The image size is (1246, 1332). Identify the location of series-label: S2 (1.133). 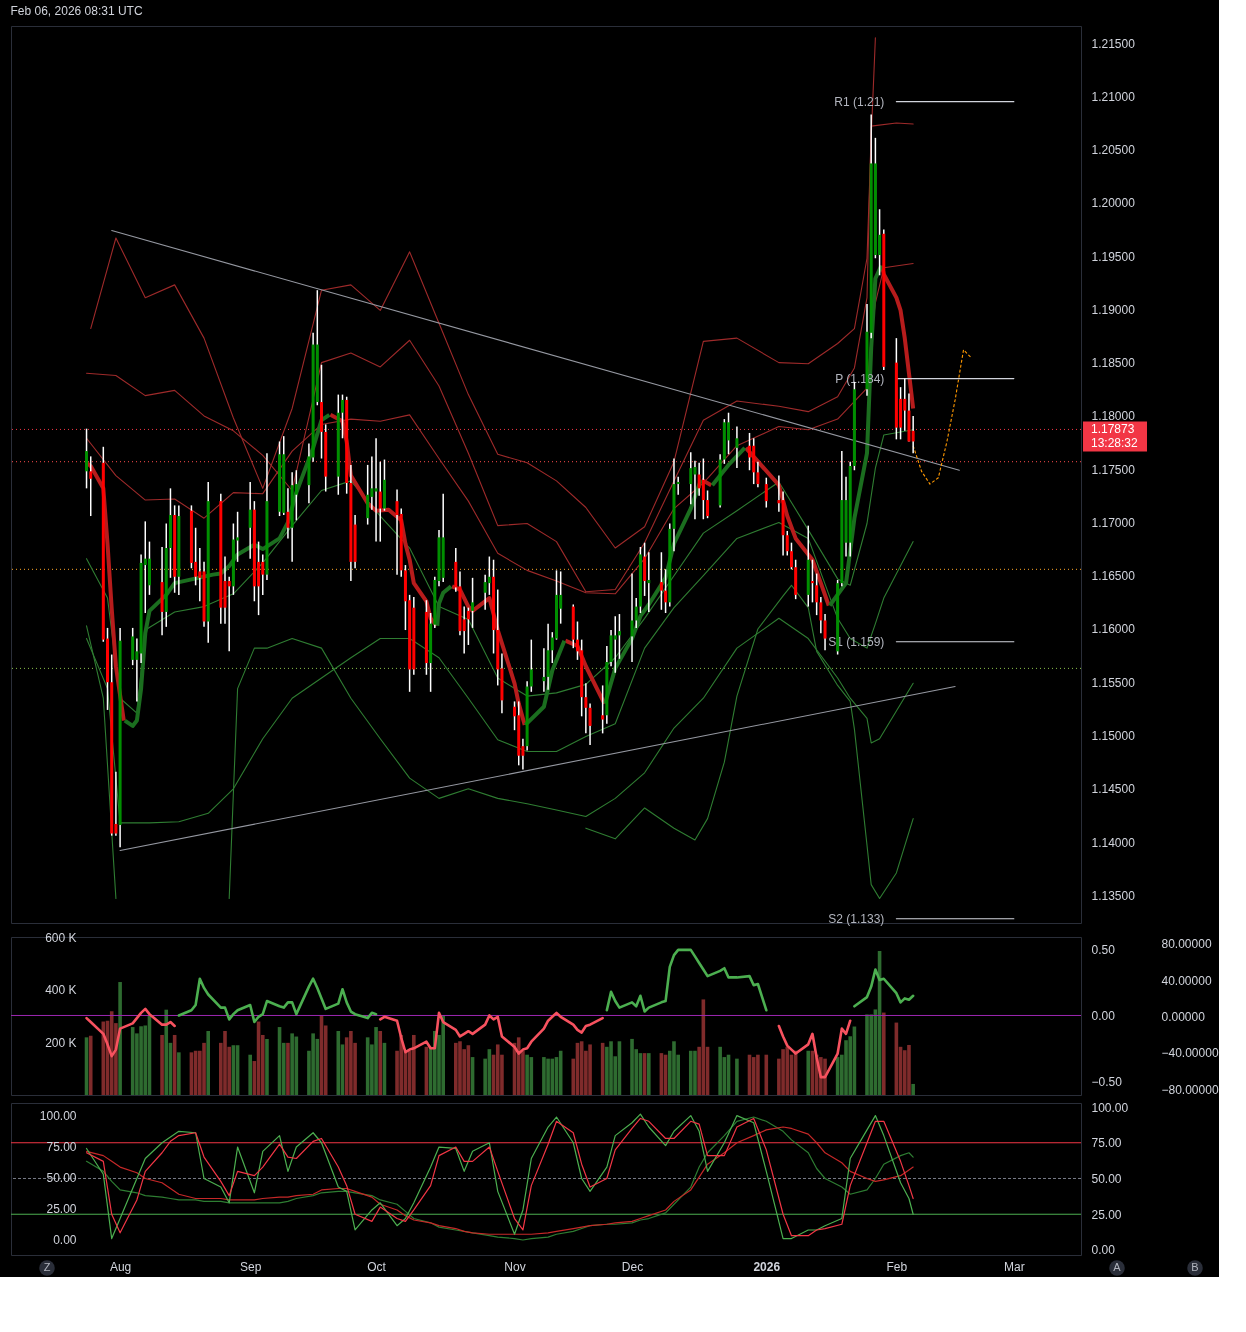
(856, 918).